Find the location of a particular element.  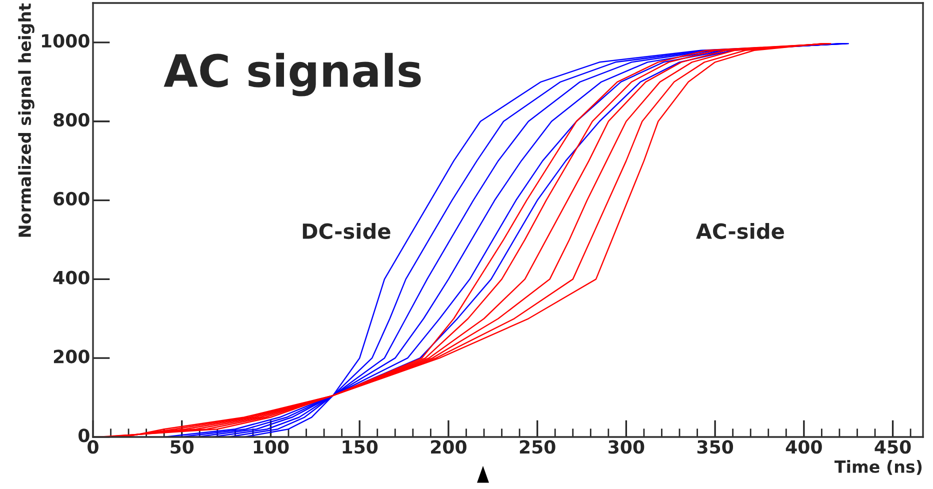

x-tick-label: 450 is located at coordinates (892, 447).